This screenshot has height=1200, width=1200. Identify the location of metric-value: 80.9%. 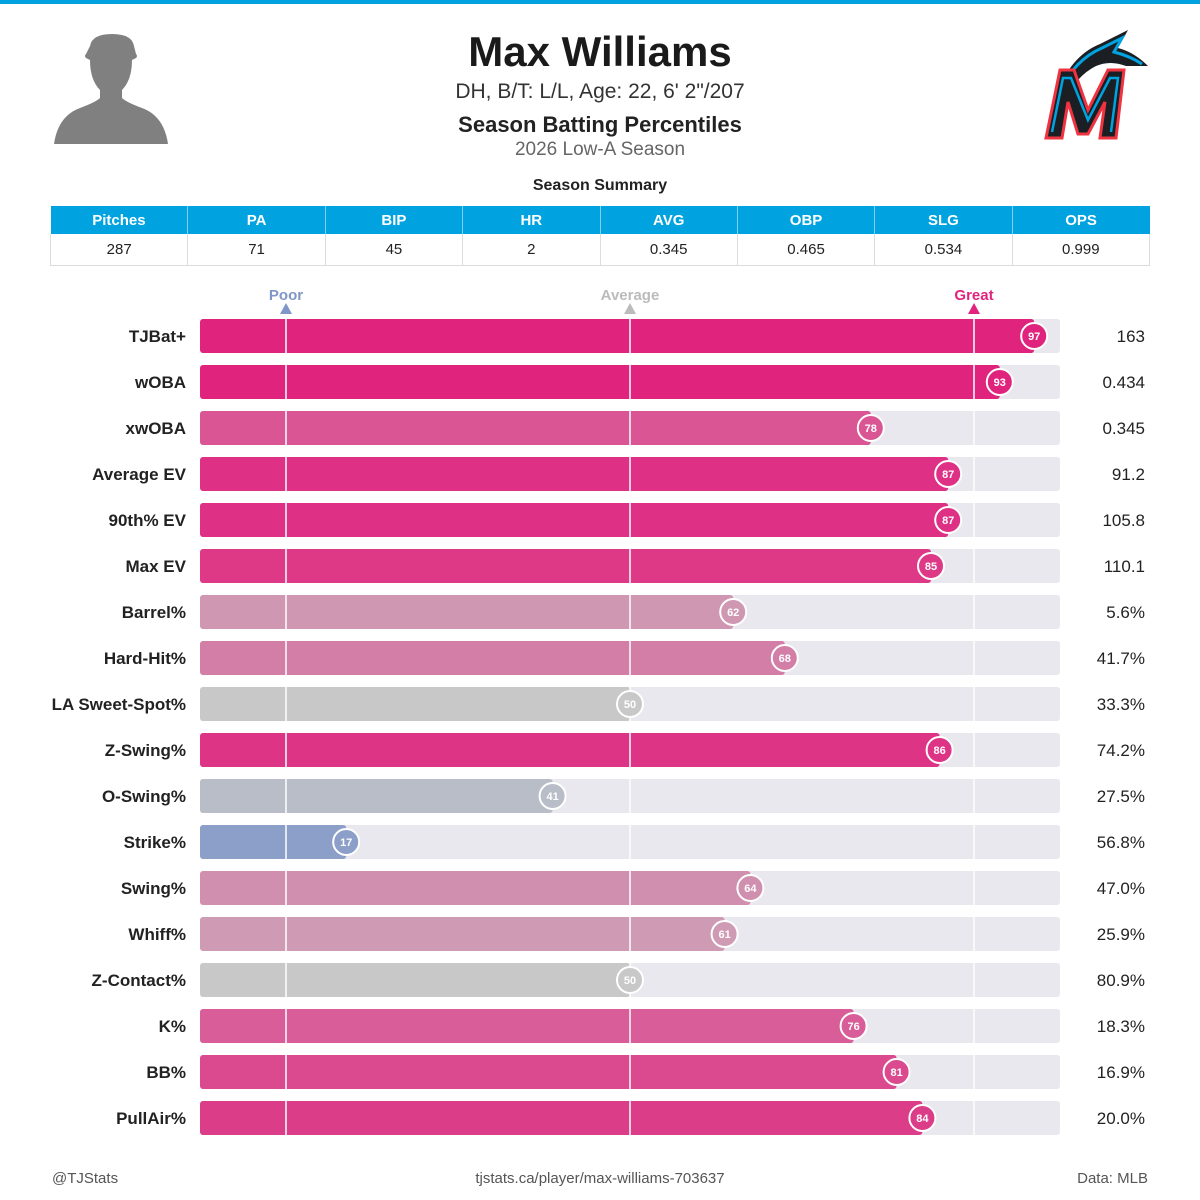
(1121, 980).